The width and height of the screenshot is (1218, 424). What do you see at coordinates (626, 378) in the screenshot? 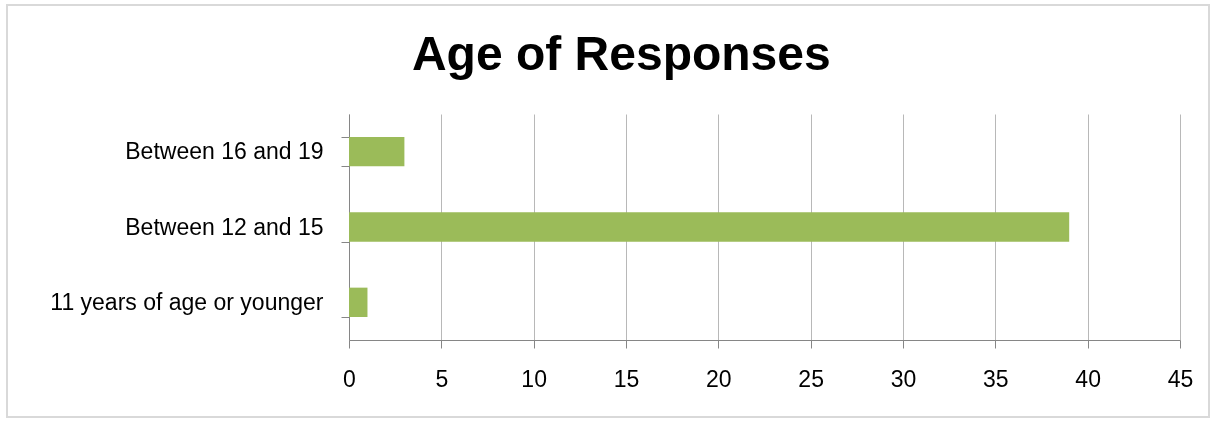
I see `x-tick-label: 15` at bounding box center [626, 378].